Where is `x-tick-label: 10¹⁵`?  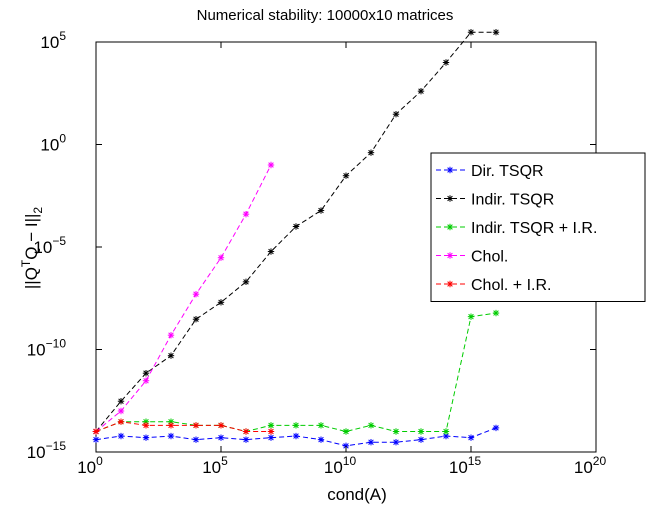 x-tick-label: 10¹⁵ is located at coordinates (465, 465).